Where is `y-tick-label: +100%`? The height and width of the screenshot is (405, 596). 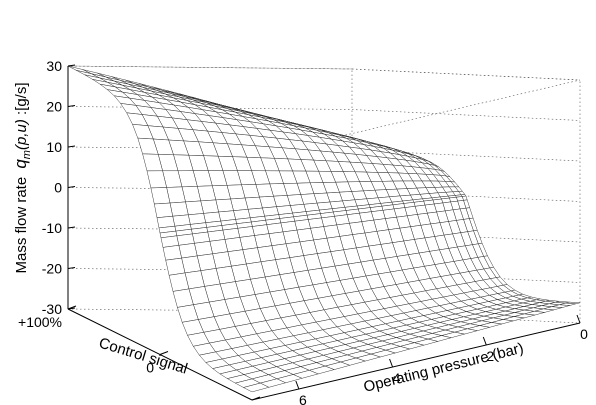
y-tick-label: +100% is located at coordinates (40, 322).